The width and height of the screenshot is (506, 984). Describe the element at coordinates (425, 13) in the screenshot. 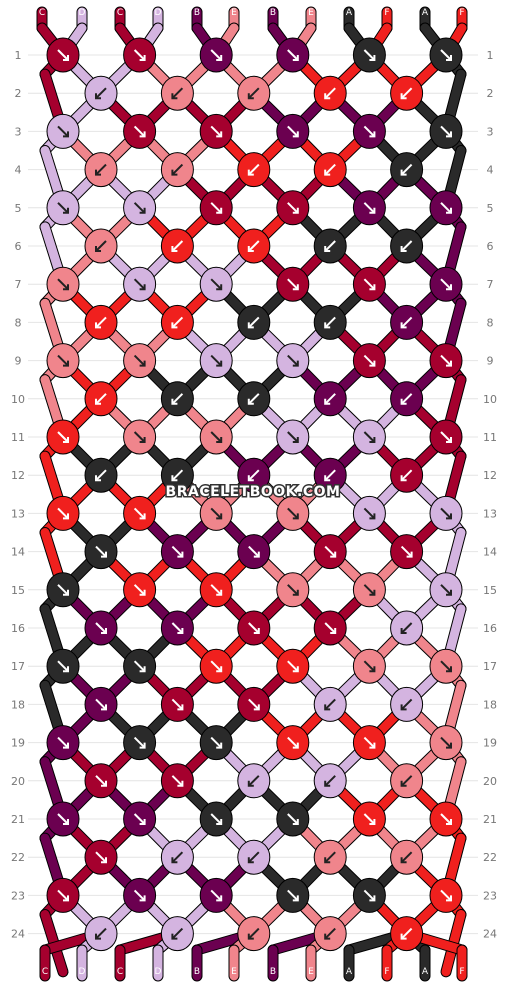

I see `strand-label-top: A` at that location.